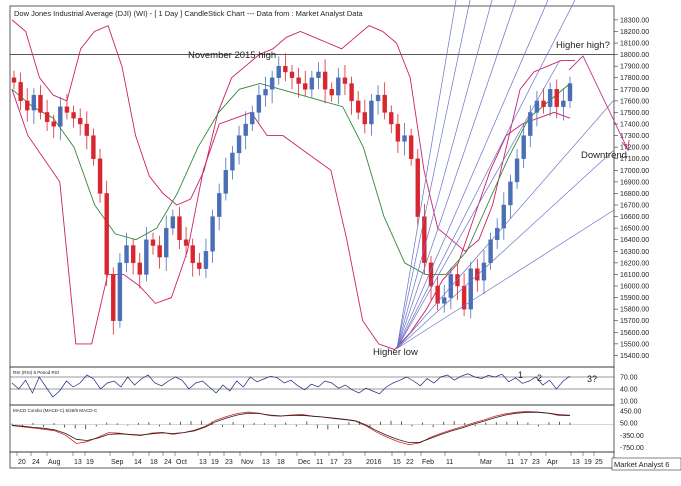 The height and width of the screenshot is (486, 681). What do you see at coordinates (634, 90) in the screenshot?
I see `price-axis-label: 17700.00` at bounding box center [634, 90].